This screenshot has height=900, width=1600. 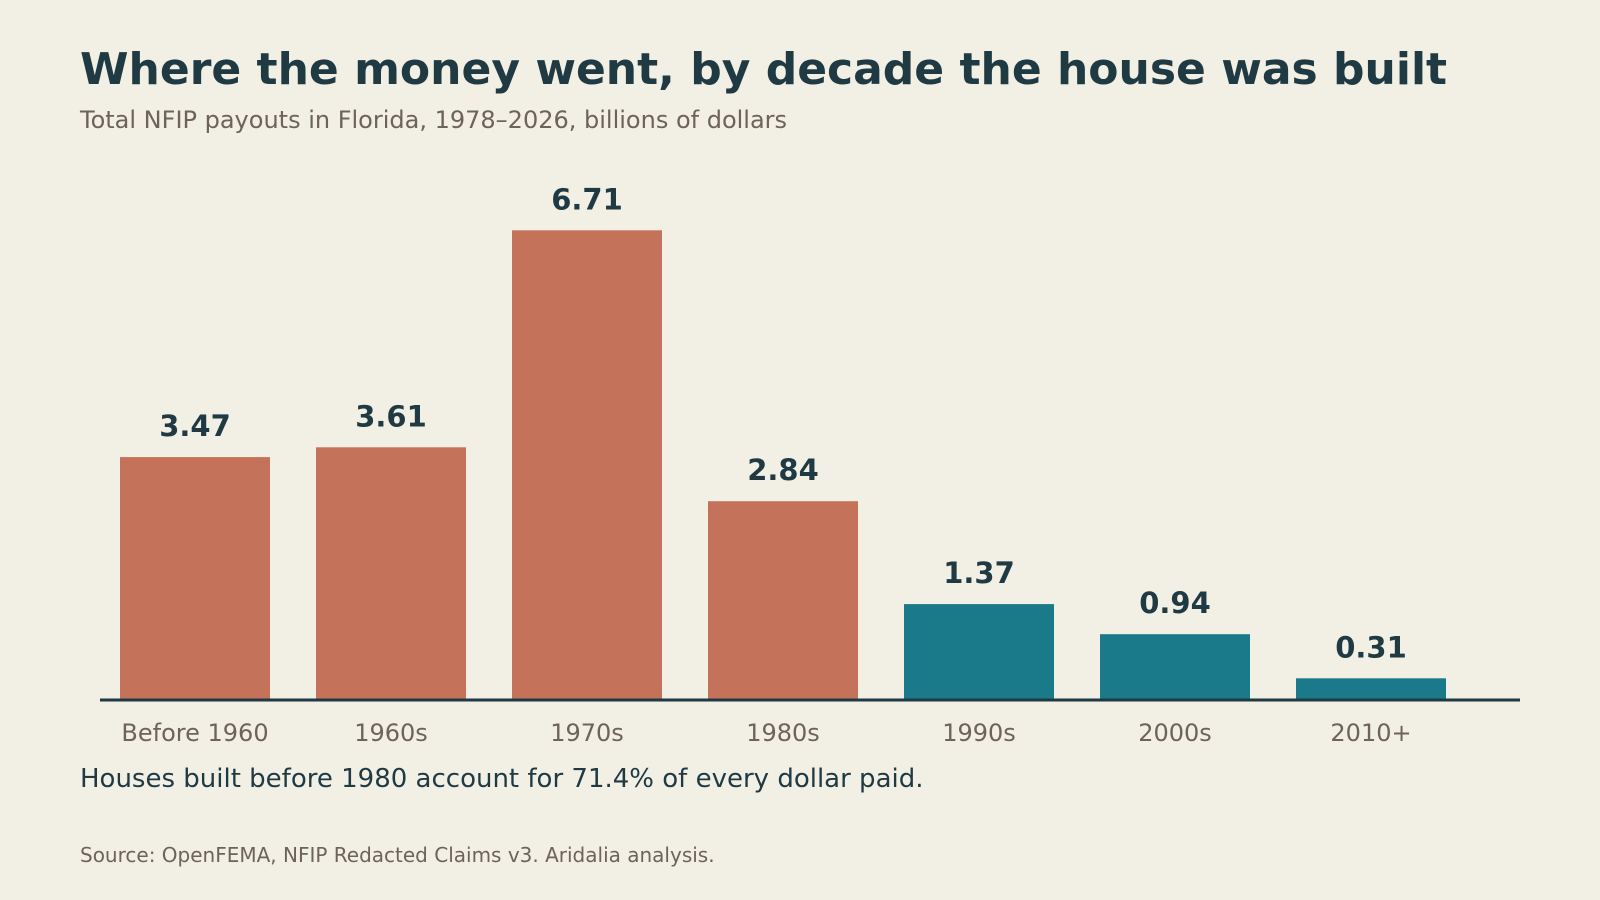 What do you see at coordinates (194, 733) in the screenshot?
I see `x-tick-label: Before 1960` at bounding box center [194, 733].